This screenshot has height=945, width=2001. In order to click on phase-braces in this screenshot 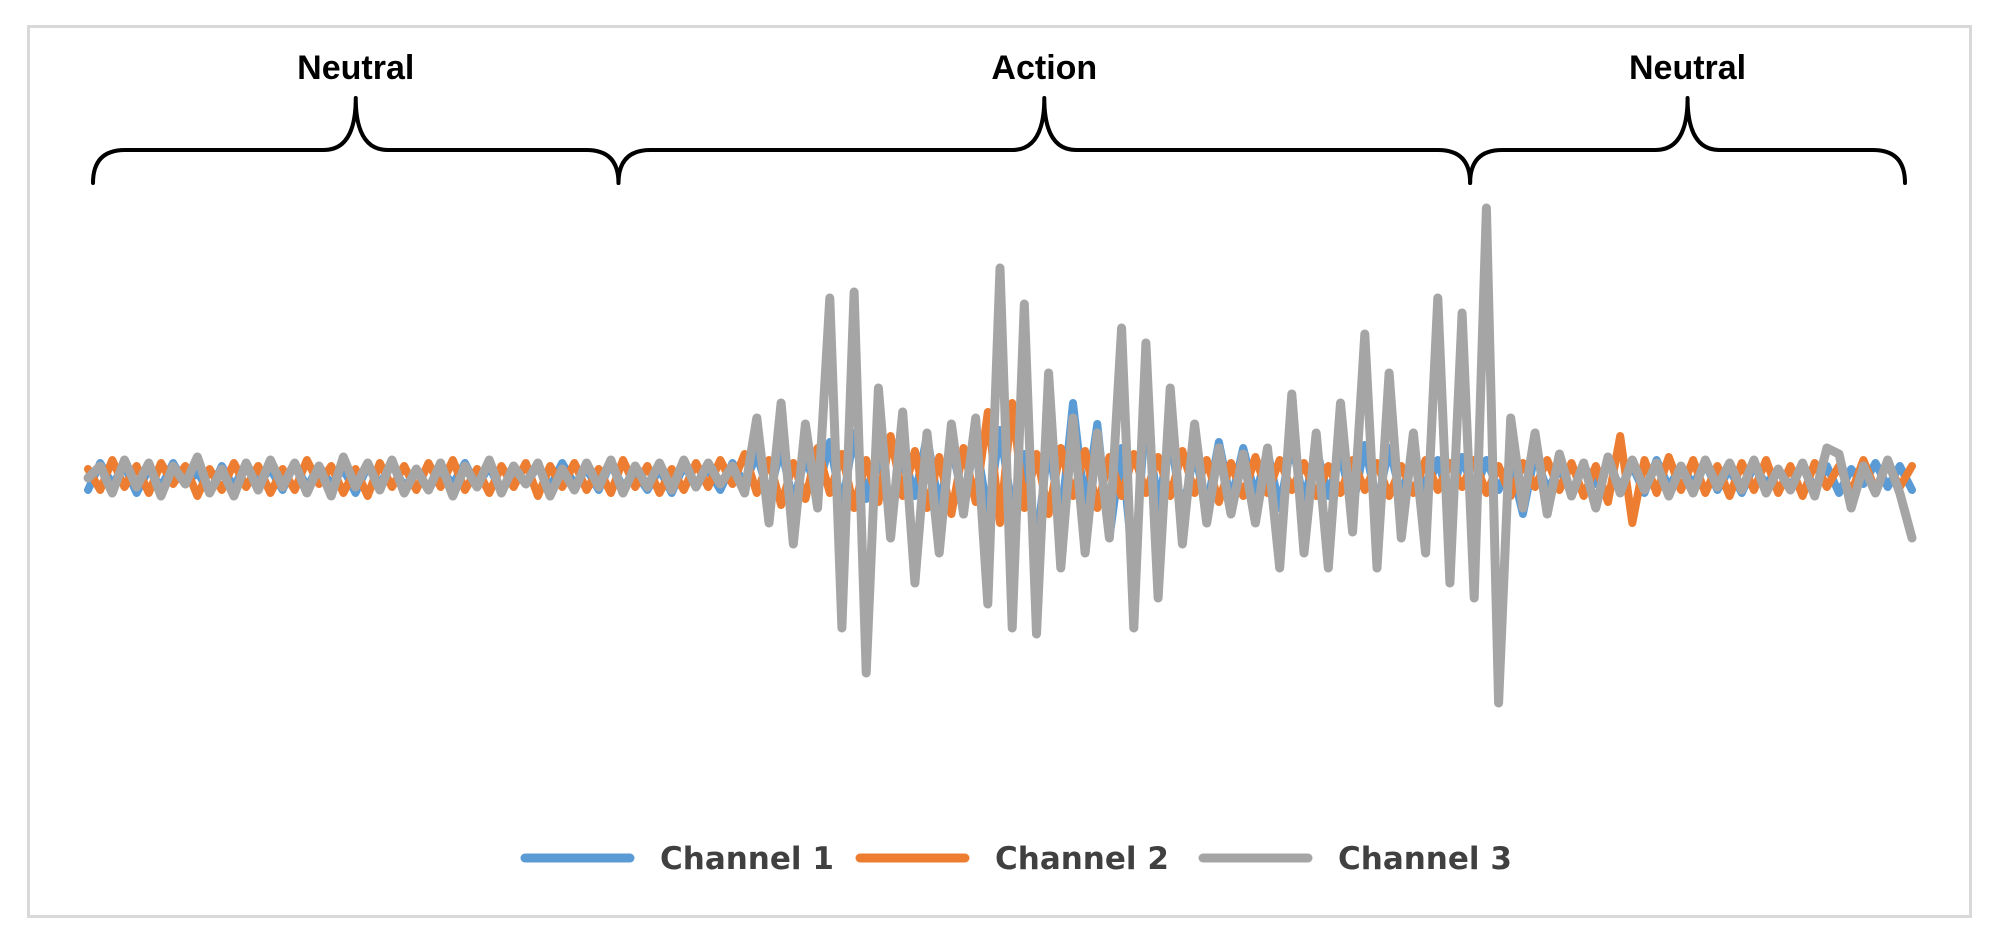, I will do `click(999, 140)`.